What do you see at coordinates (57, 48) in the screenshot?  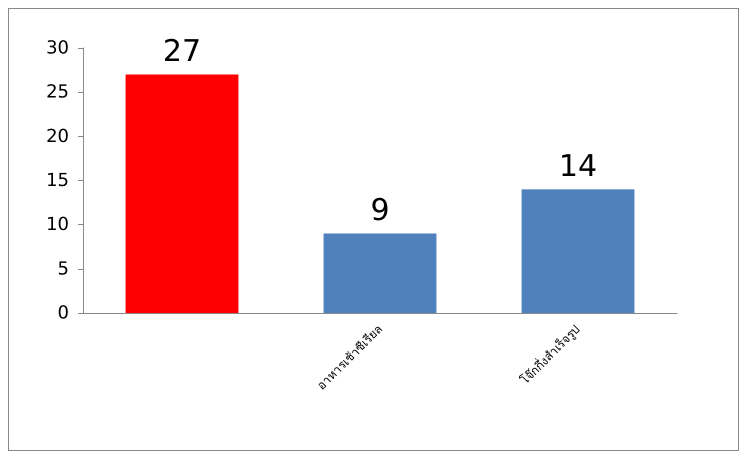 I see `y-tick-label: 30` at bounding box center [57, 48].